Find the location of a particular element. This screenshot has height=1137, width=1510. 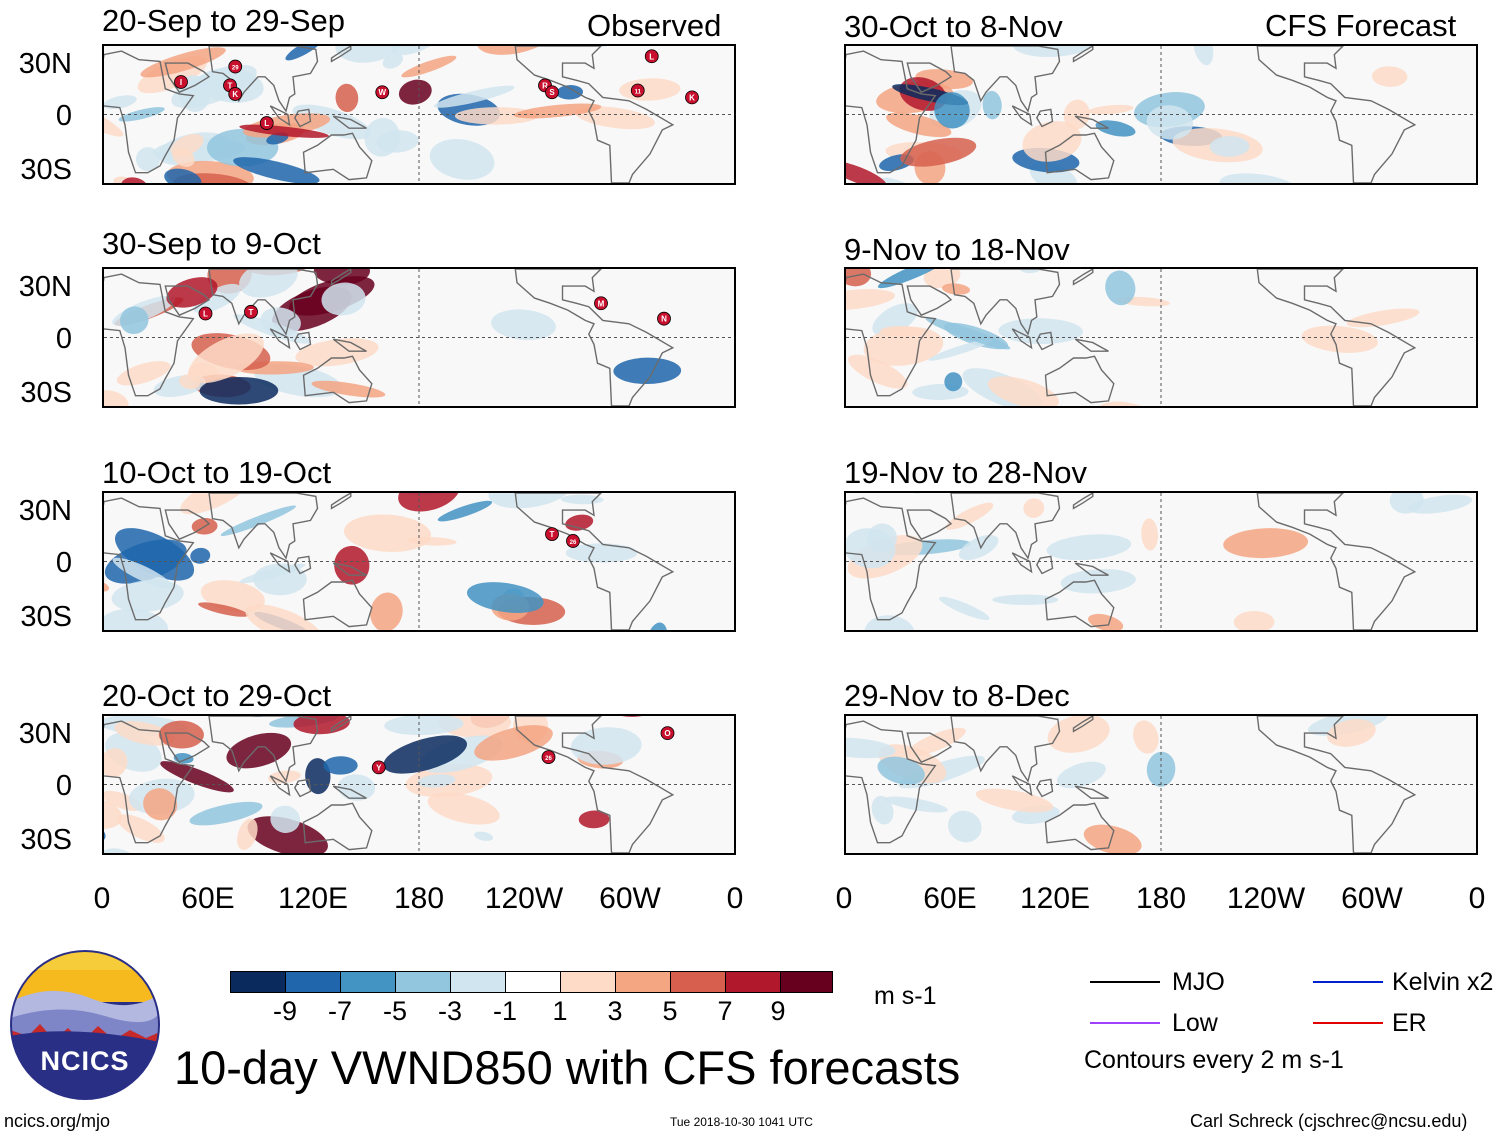

colorbar-tick: -3 is located at coordinates (450, 1011).